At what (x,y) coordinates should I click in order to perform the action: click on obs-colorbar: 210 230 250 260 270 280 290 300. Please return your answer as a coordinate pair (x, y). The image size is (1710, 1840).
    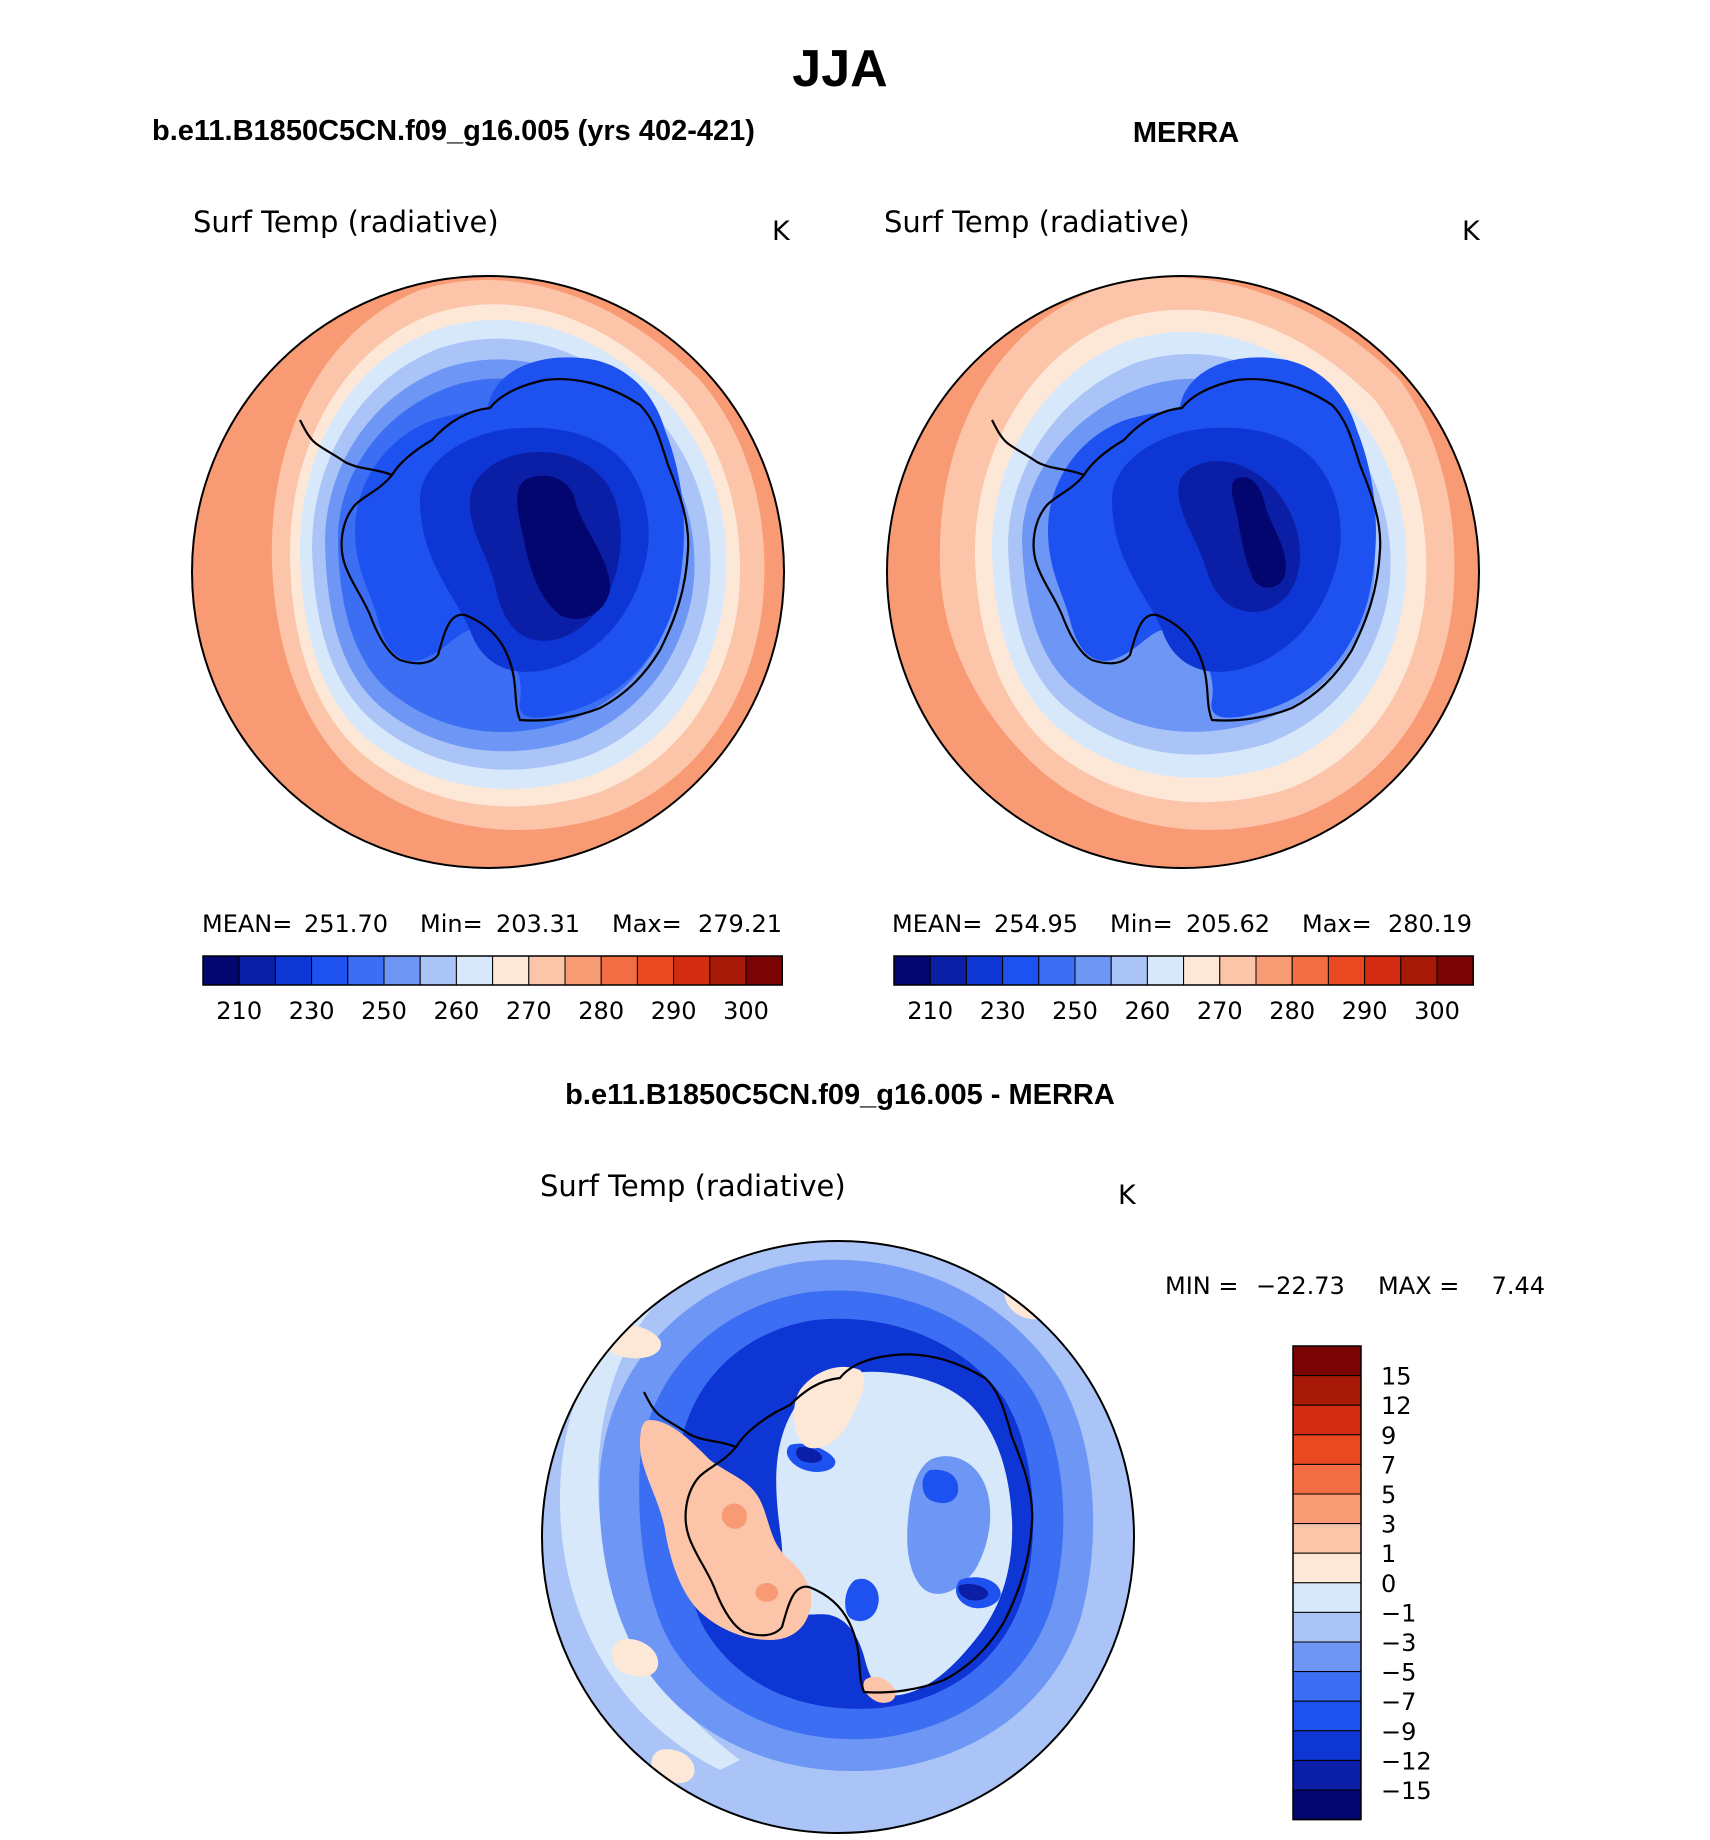
    Looking at the image, I should click on (1183, 990).